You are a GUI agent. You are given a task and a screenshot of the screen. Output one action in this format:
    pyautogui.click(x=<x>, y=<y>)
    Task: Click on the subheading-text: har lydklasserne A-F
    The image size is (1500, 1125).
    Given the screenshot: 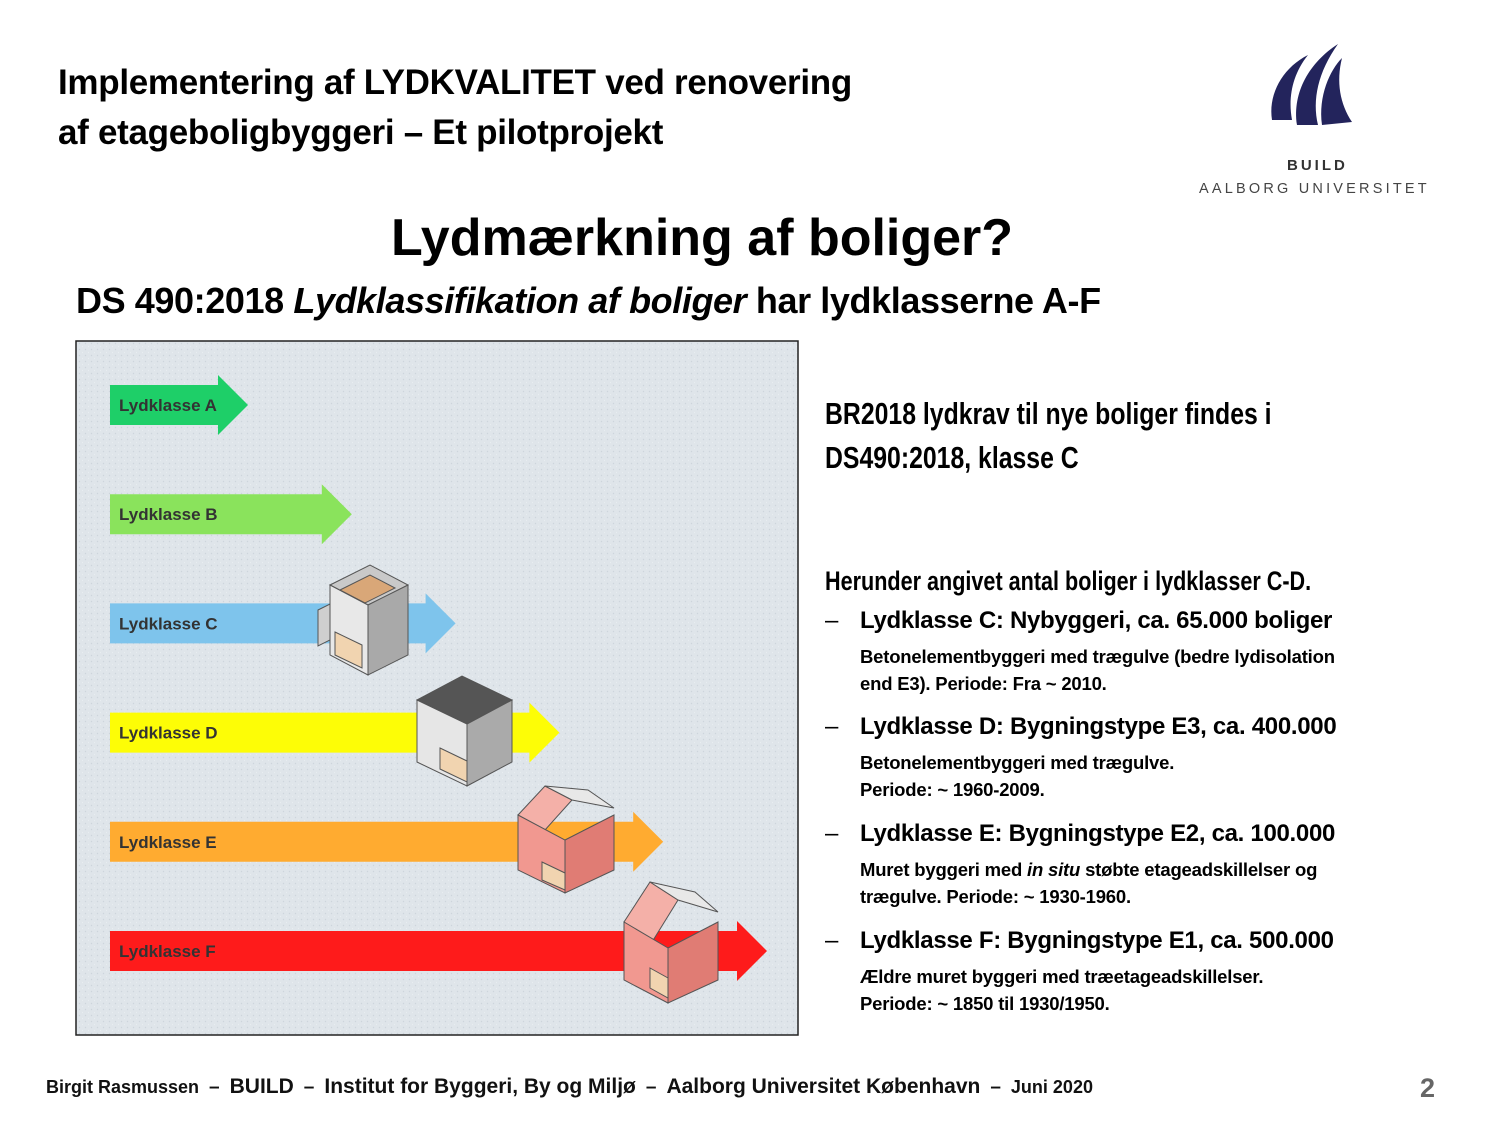 What is the action you would take?
    pyautogui.click(x=923, y=300)
    